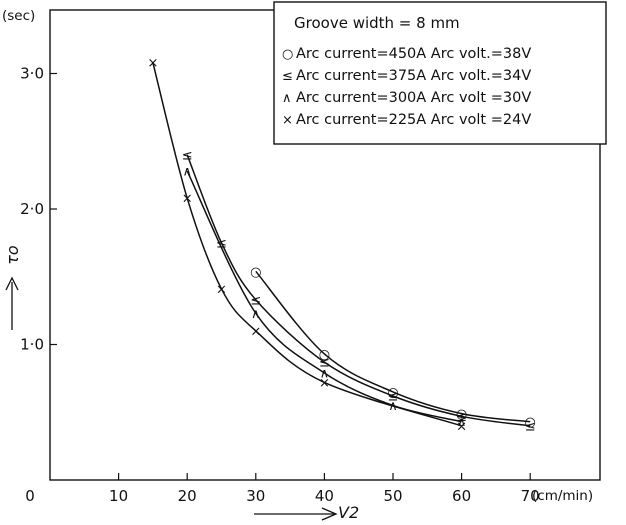 This screenshot has height=525, width=626. What do you see at coordinates (287, 120) in the screenshot?
I see `legend-marker-4: ×` at bounding box center [287, 120].